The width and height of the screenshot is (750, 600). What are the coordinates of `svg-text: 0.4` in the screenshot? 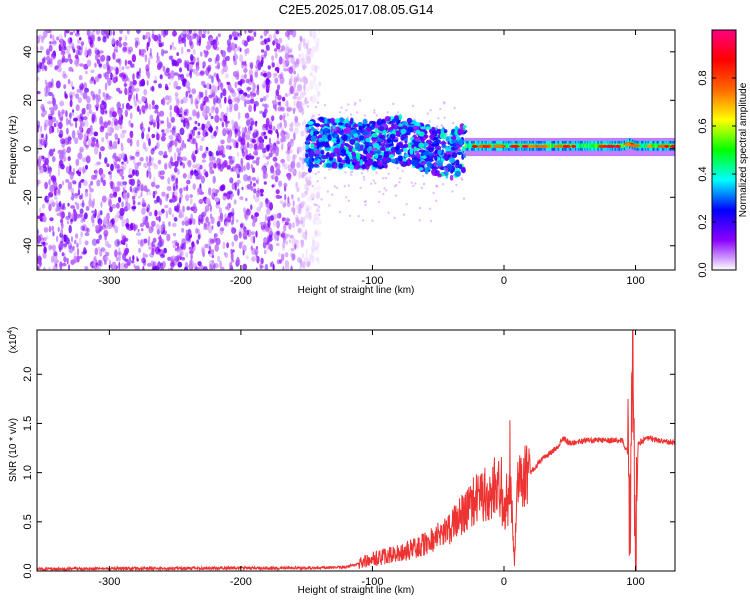 It's located at (703, 173).